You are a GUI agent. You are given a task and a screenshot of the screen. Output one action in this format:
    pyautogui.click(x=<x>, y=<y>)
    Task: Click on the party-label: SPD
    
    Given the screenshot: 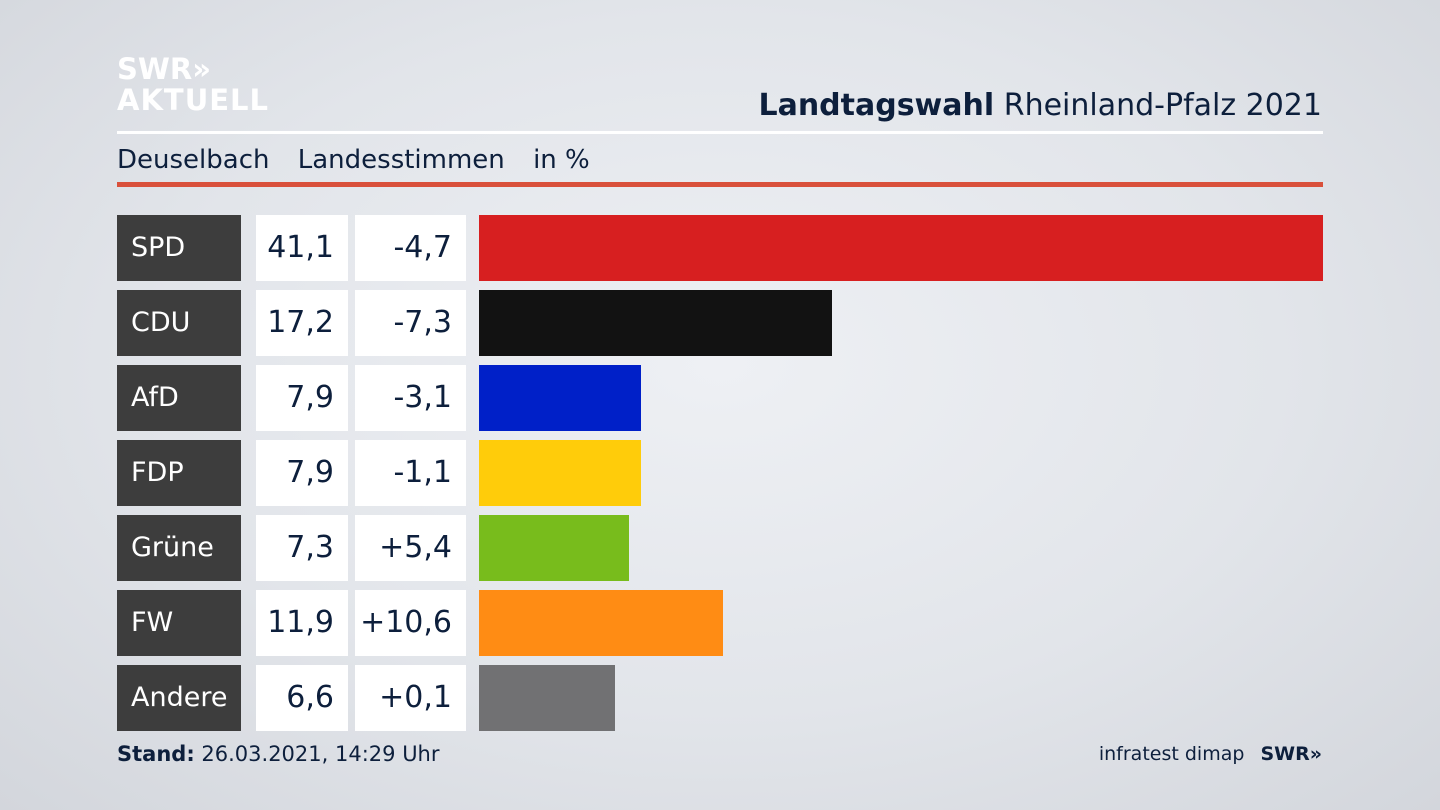 What is the action you would take?
    pyautogui.click(x=179, y=248)
    